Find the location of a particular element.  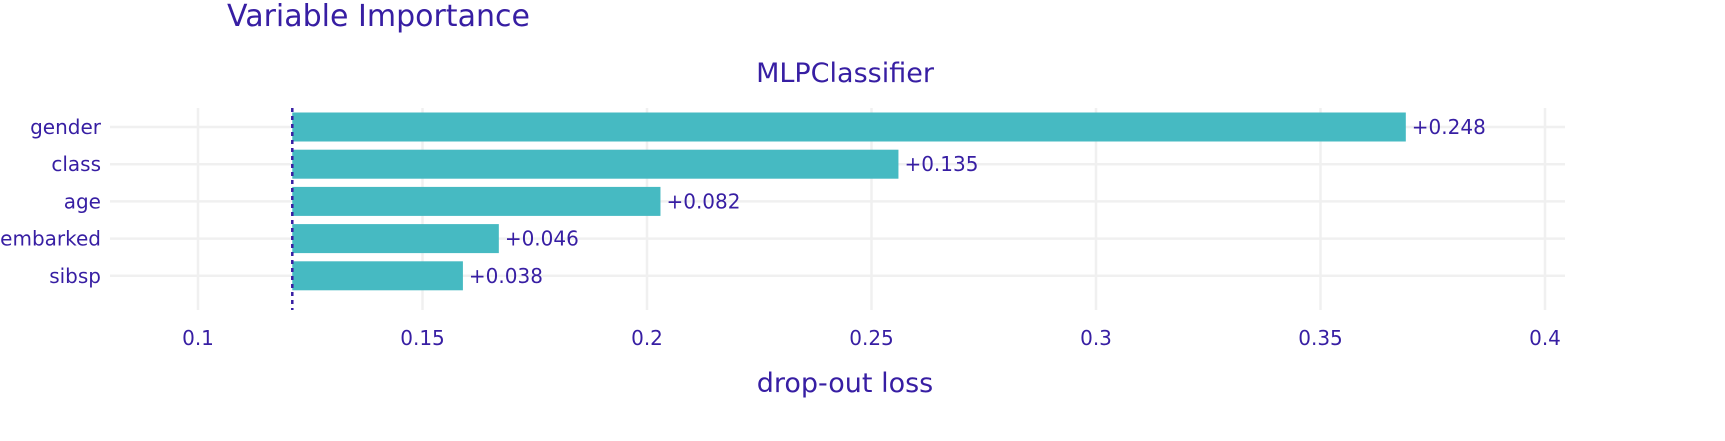

category-label-sibsp: sibsp is located at coordinates (75, 276).